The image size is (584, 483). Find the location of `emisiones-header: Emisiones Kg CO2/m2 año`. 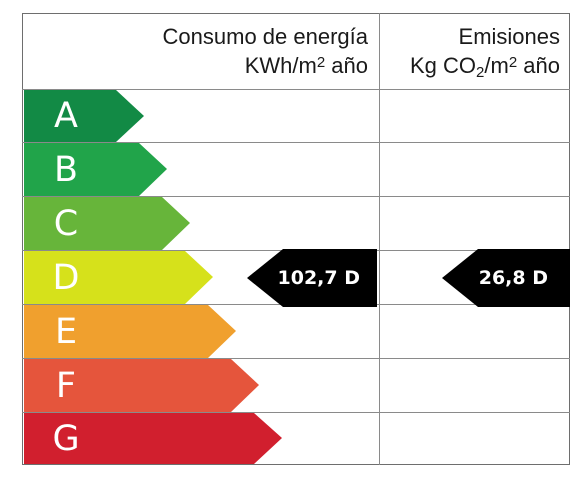

emisiones-header: Emisiones Kg CO2/m2 año is located at coordinates (471, 51).